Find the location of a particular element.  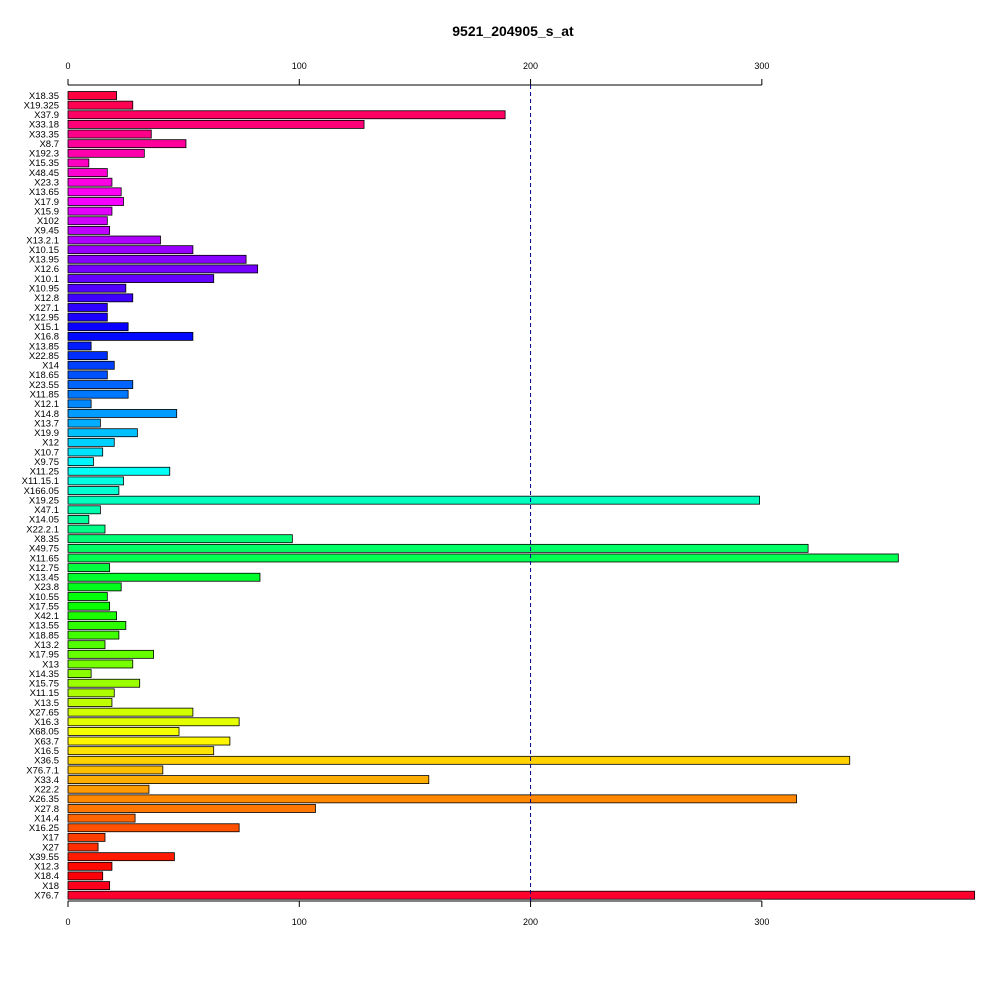

category-label: X12.8 is located at coordinates (46, 298).